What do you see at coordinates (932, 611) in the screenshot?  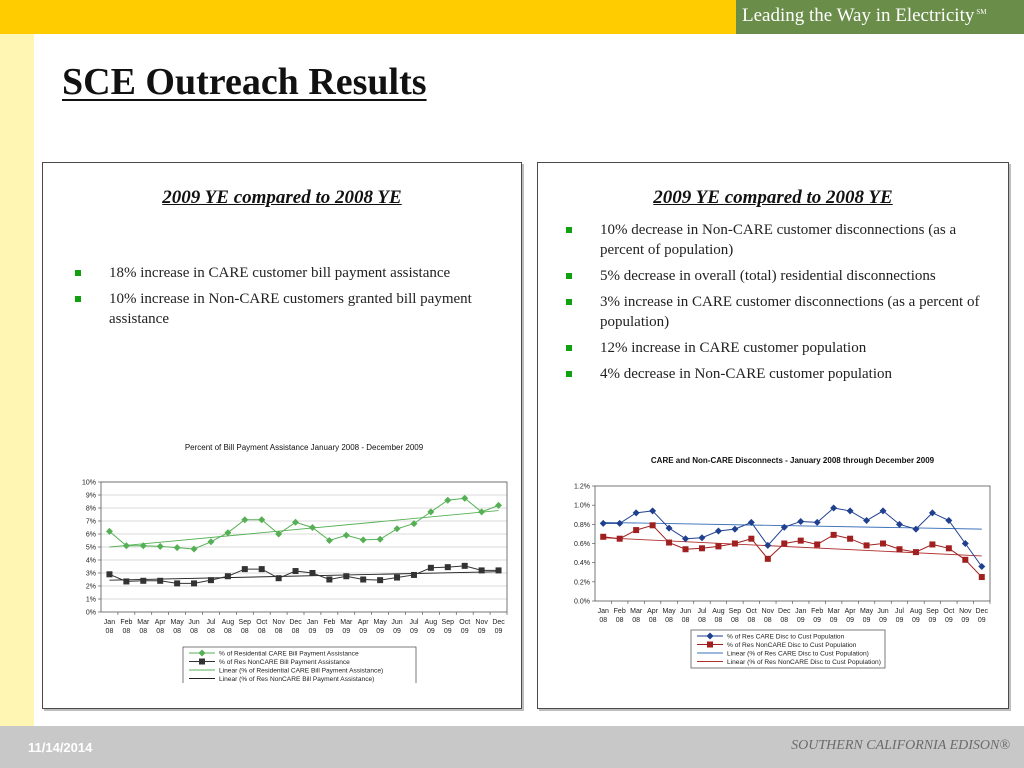 I see `x-tick-label-month: Sep` at bounding box center [932, 611].